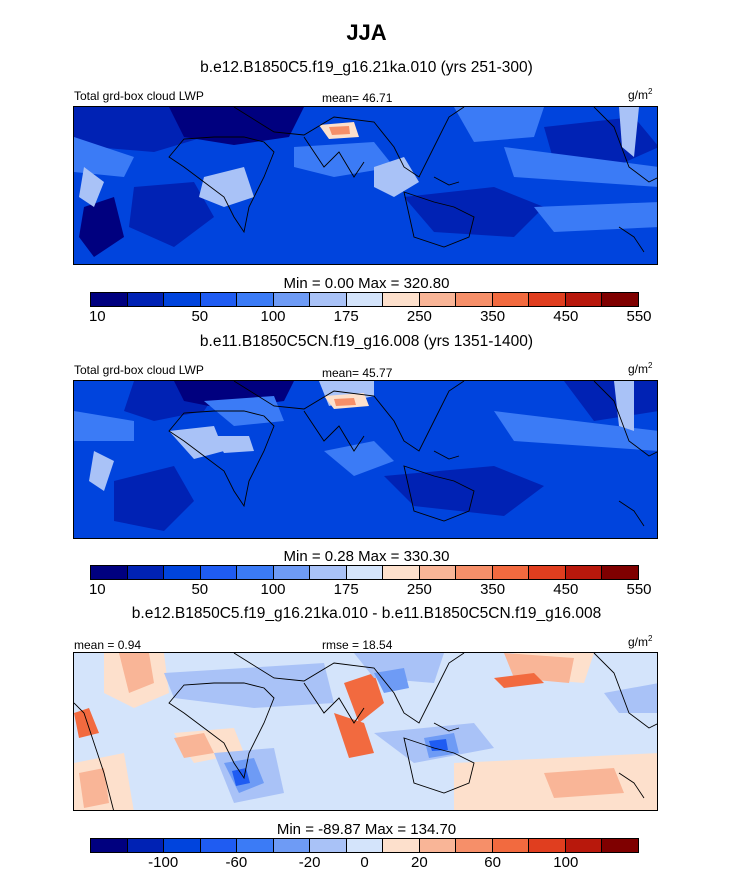  Describe the element at coordinates (357, 645) in the screenshot. I see `panel3-rmse-label: rmse = 18.54` at that location.